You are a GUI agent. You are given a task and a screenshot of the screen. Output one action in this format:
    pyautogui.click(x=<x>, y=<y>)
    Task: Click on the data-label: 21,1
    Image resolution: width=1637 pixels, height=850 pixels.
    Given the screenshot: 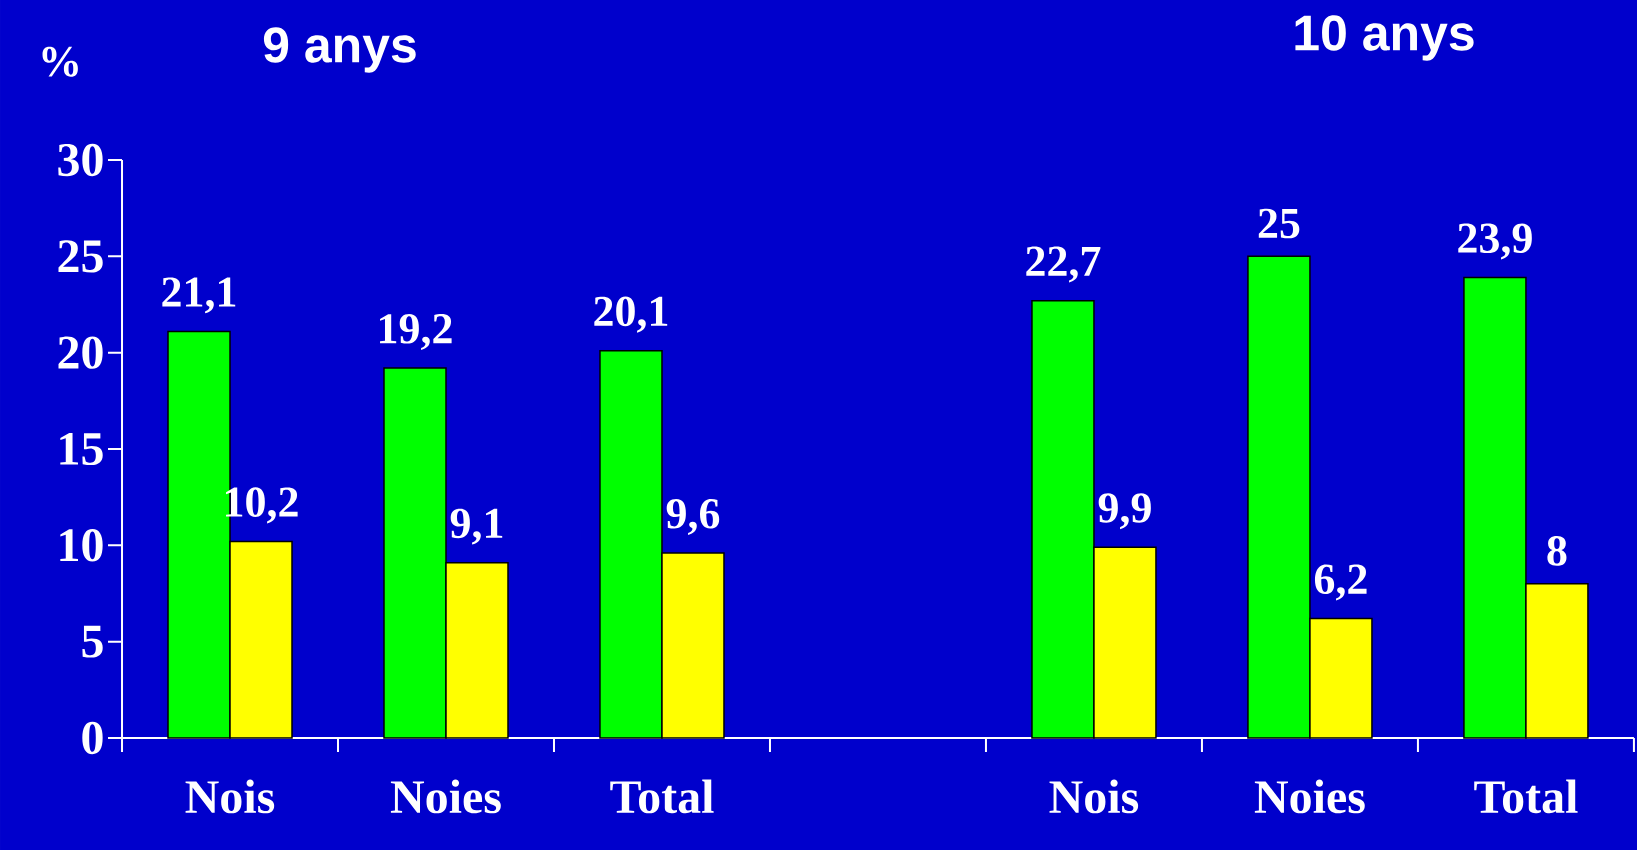 What is the action you would take?
    pyautogui.click(x=199, y=295)
    